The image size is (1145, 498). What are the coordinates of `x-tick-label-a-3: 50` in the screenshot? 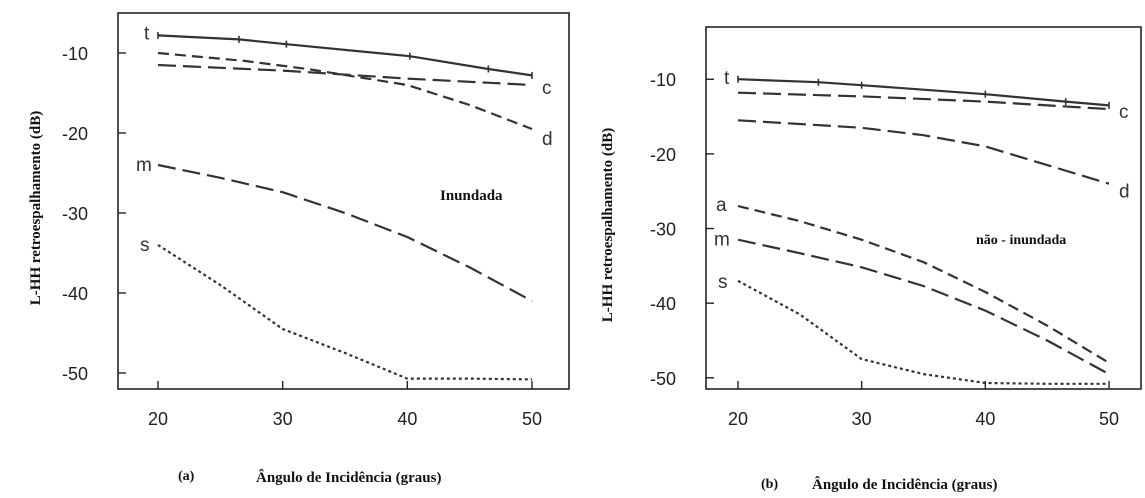 It's located at (532, 419).